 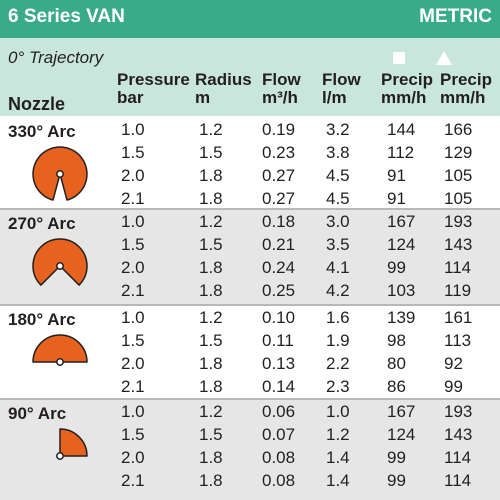 I want to click on table-row: 1.0 1.2 0.06 1.0 167 193, so click(x=250, y=413).